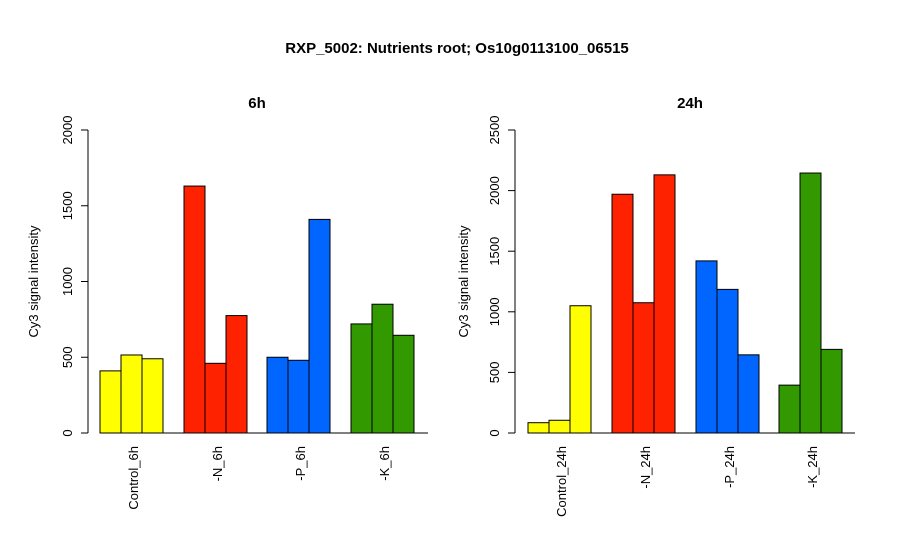 Image resolution: width=900 pixels, height=550 pixels. I want to click on panel-title: 24h, so click(690, 103).